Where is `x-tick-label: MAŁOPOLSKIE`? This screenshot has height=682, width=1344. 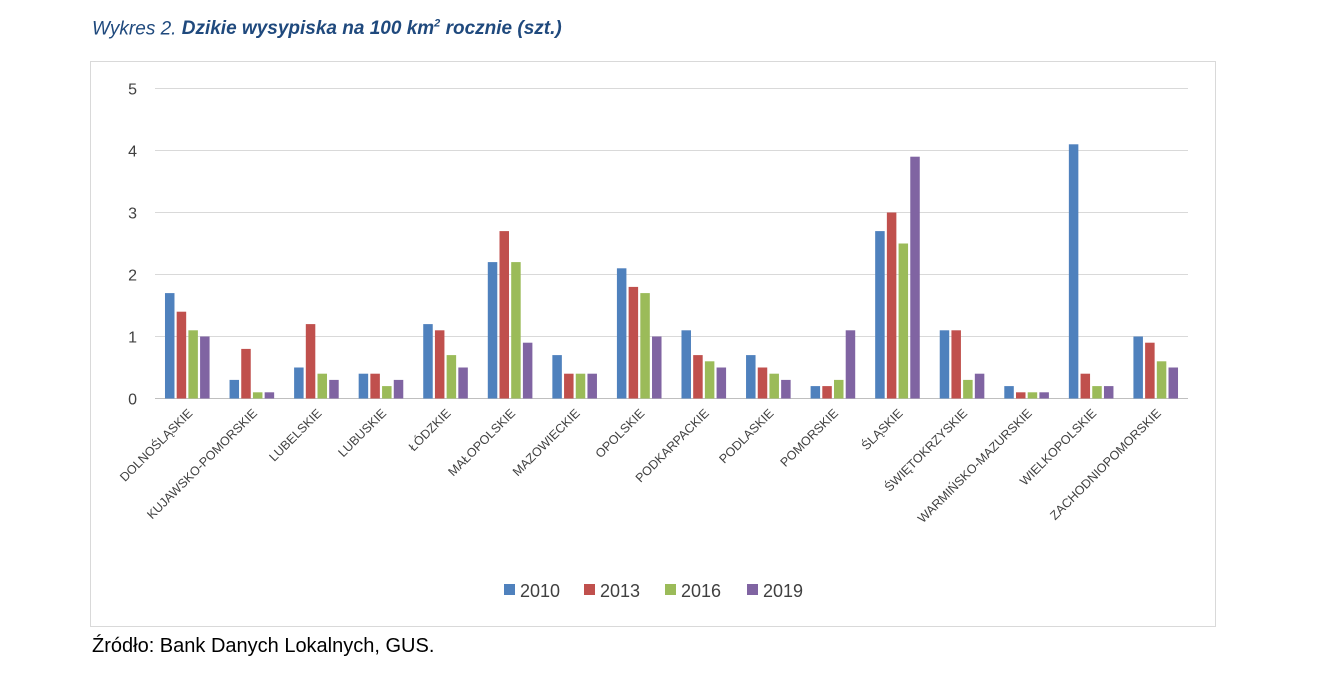 x-tick-label: MAŁOPOLSKIE is located at coordinates (481, 442).